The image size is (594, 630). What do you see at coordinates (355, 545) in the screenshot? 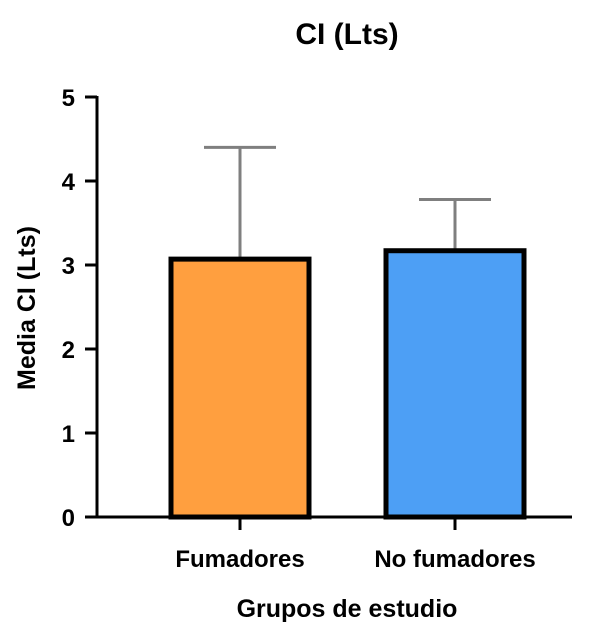
I see `x-axis-ticks: Fumadores No fumadores` at bounding box center [355, 545].